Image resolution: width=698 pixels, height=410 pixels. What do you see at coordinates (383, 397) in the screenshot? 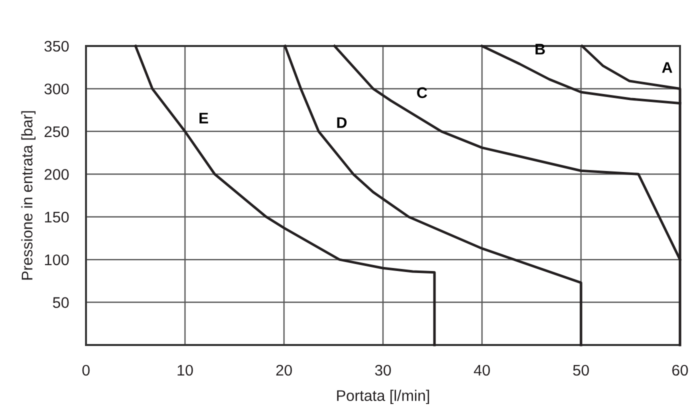
I see `x-axis-title: Portata [l/min]` at bounding box center [383, 397].